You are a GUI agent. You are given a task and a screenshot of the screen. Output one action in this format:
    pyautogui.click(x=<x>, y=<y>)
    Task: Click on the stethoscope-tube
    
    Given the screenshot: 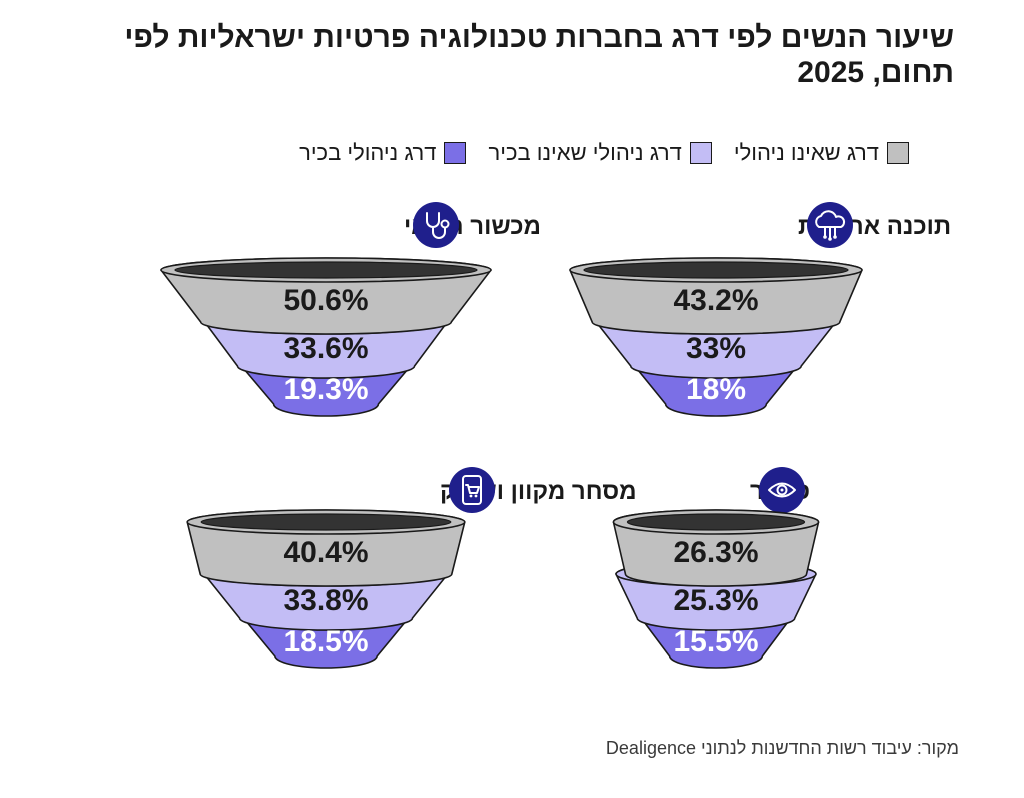 What is the action you would take?
    pyautogui.click(x=436, y=225)
    